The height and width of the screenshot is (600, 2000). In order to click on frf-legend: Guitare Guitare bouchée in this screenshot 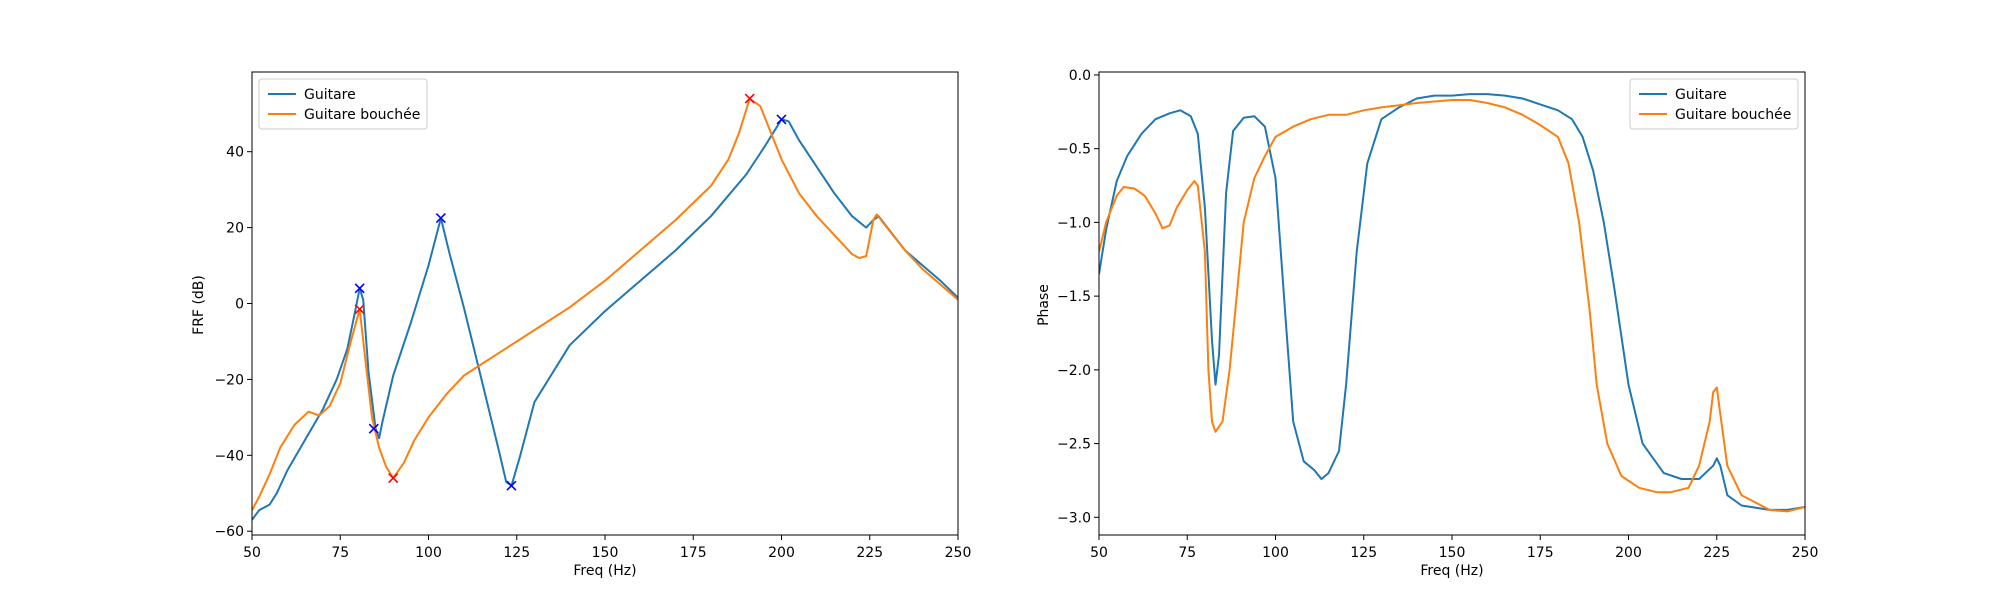, I will do `click(343, 104)`.